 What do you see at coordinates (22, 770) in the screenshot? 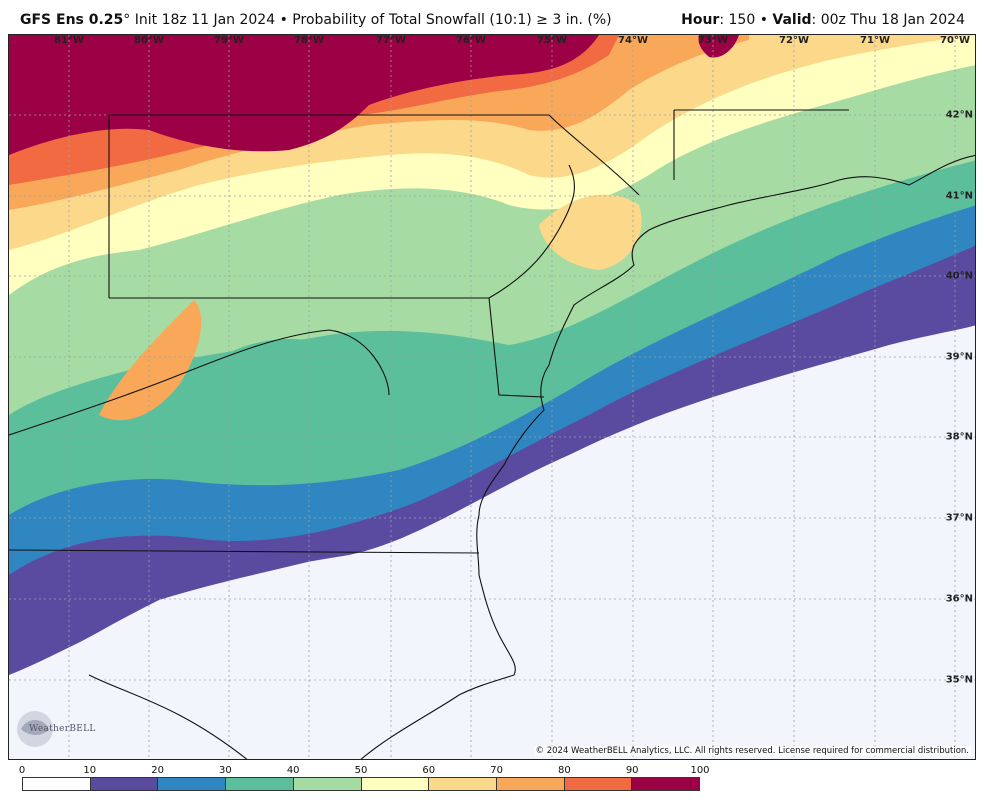
I see `colorbar-tick-label: 0` at bounding box center [22, 770].